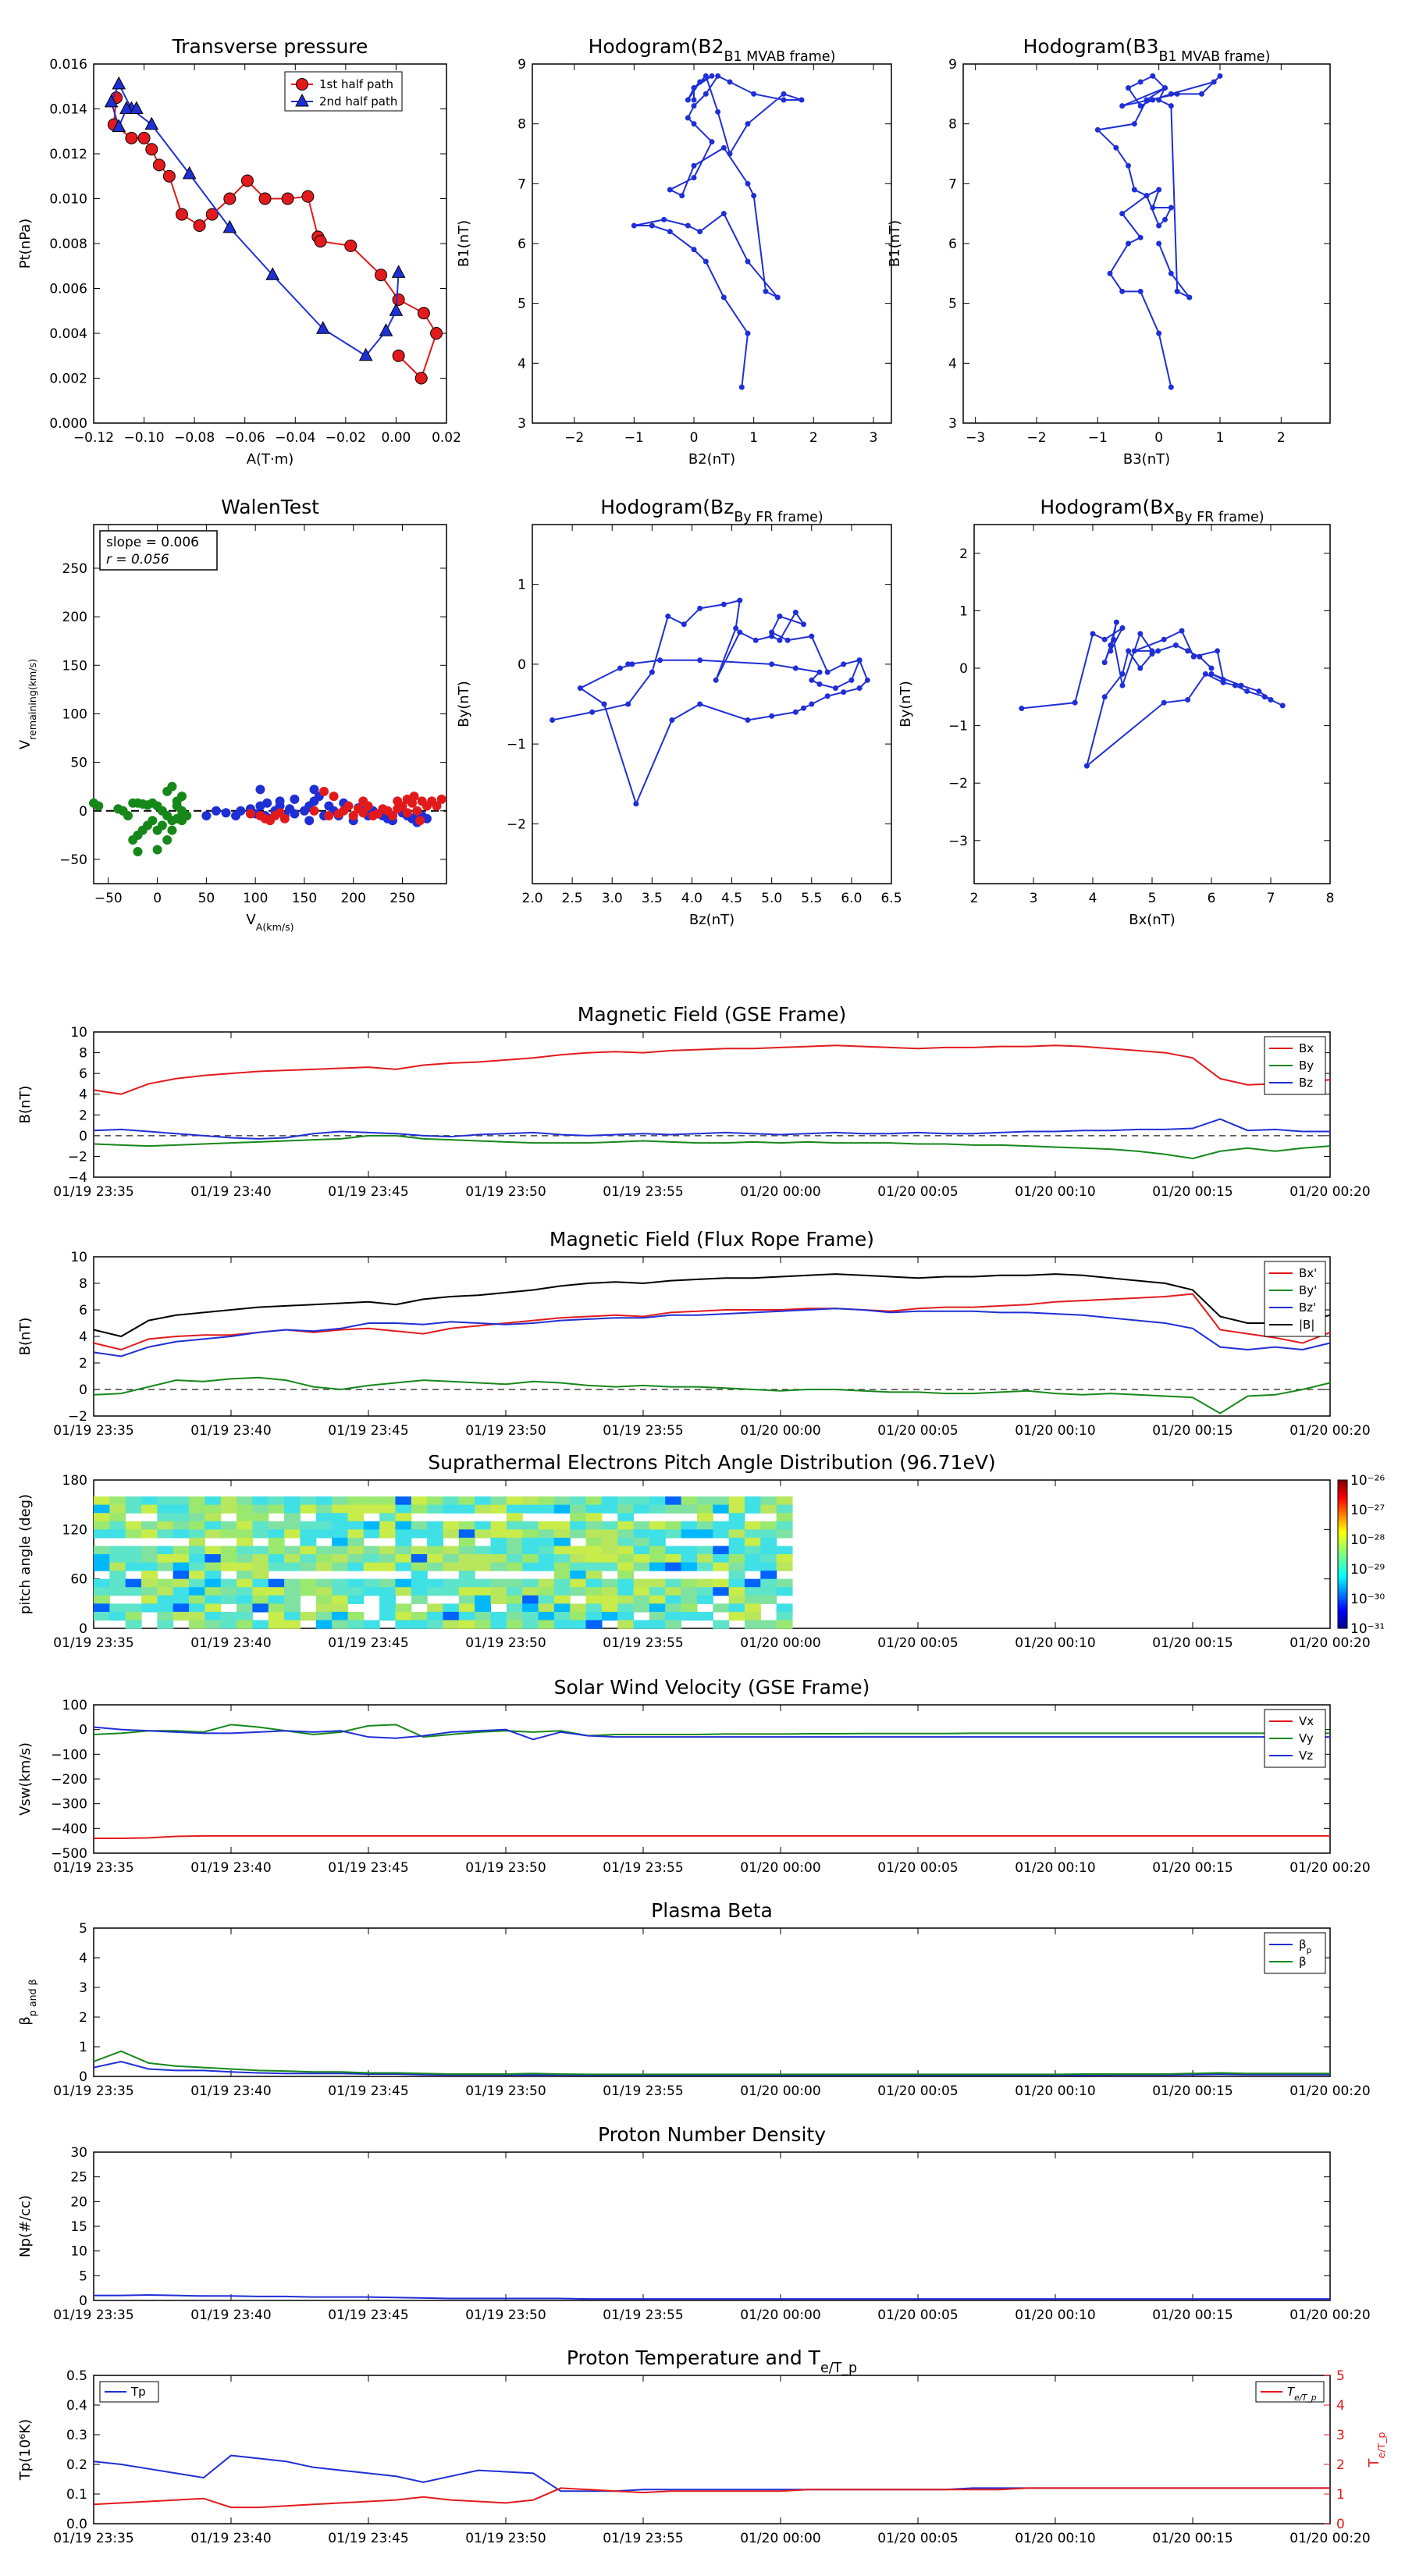 This screenshot has width=1405, height=2576. Describe the element at coordinates (958, 841) in the screenshot. I see `y-tick-label: −3` at that location.